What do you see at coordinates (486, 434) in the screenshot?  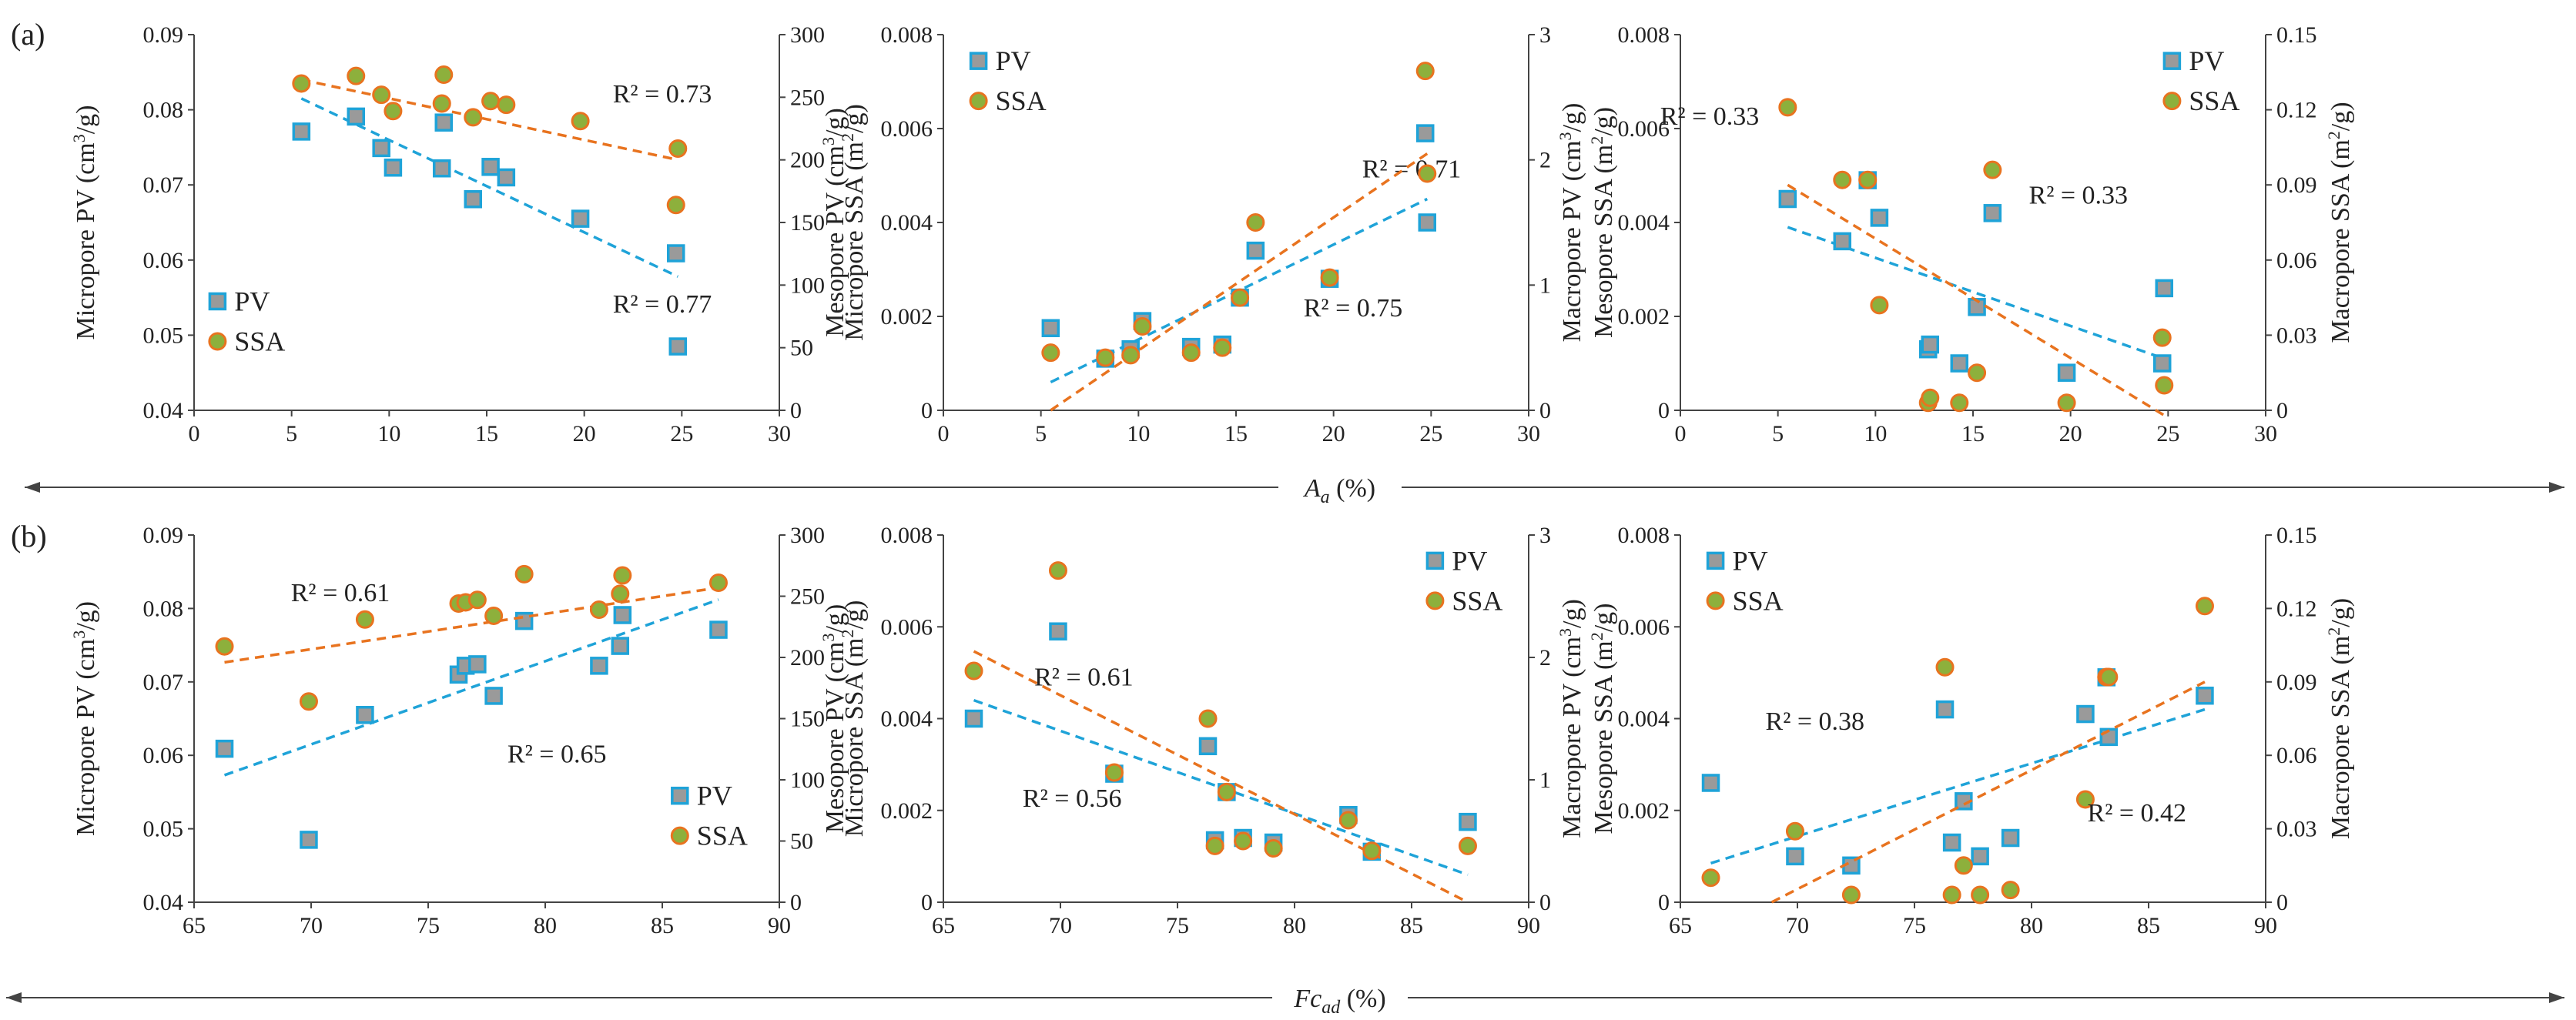 I see `x-tick-label: 15` at bounding box center [486, 434].